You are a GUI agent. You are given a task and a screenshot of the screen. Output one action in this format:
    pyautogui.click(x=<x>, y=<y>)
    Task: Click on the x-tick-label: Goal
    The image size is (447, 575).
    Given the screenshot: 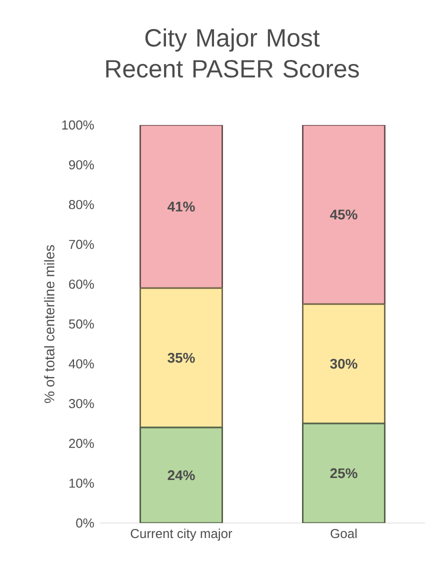 What is the action you would take?
    pyautogui.click(x=343, y=533)
    